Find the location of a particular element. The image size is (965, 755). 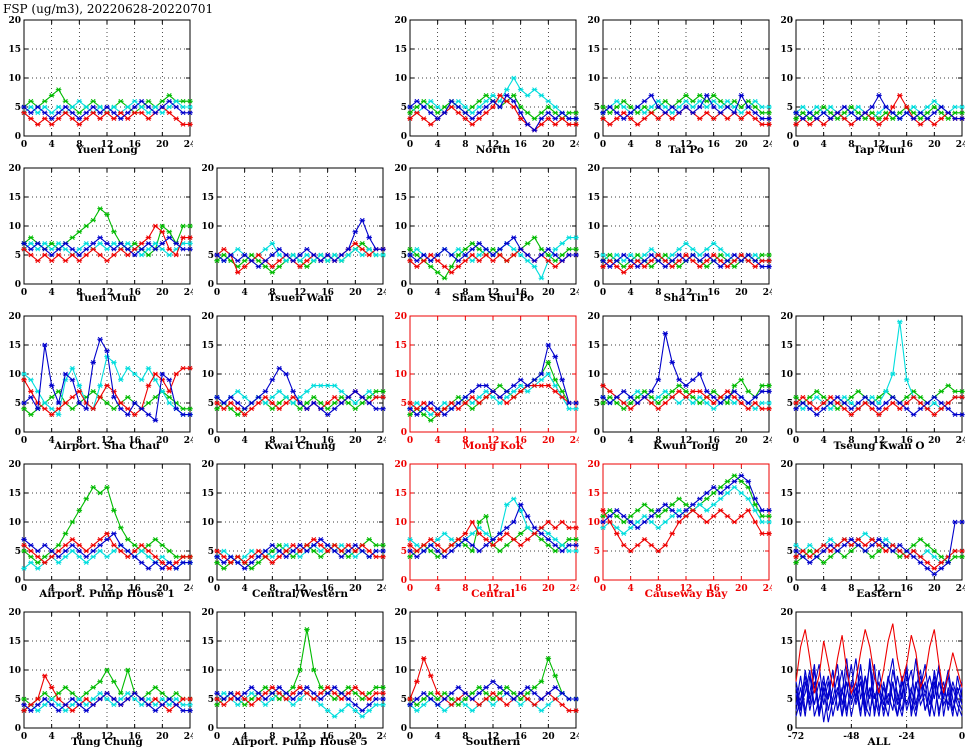

chart-title-sham-shui-po: Sham Shui Po is located at coordinates (493, 298).